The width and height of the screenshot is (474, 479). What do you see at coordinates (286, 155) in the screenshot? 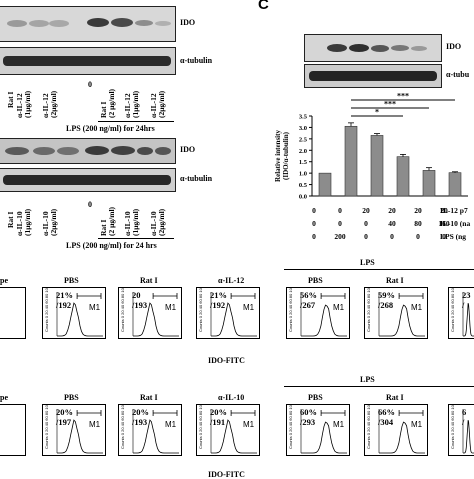
I see `y-axis-label: (IDO/α-tubulin)` at bounding box center [286, 155].